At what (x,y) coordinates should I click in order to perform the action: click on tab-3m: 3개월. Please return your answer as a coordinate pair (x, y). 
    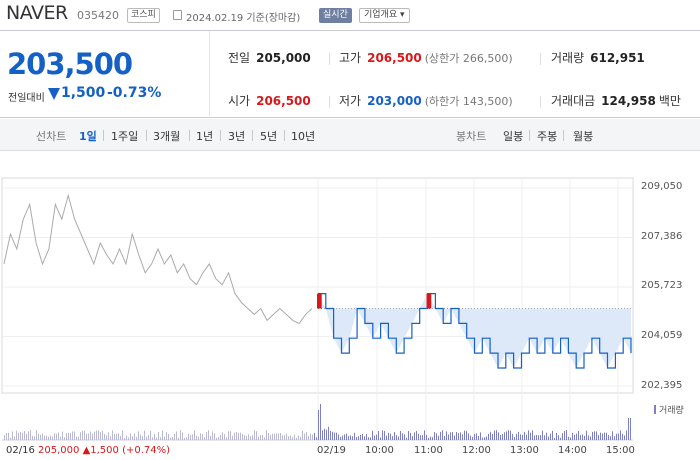
    Looking at the image, I should click on (167, 136).